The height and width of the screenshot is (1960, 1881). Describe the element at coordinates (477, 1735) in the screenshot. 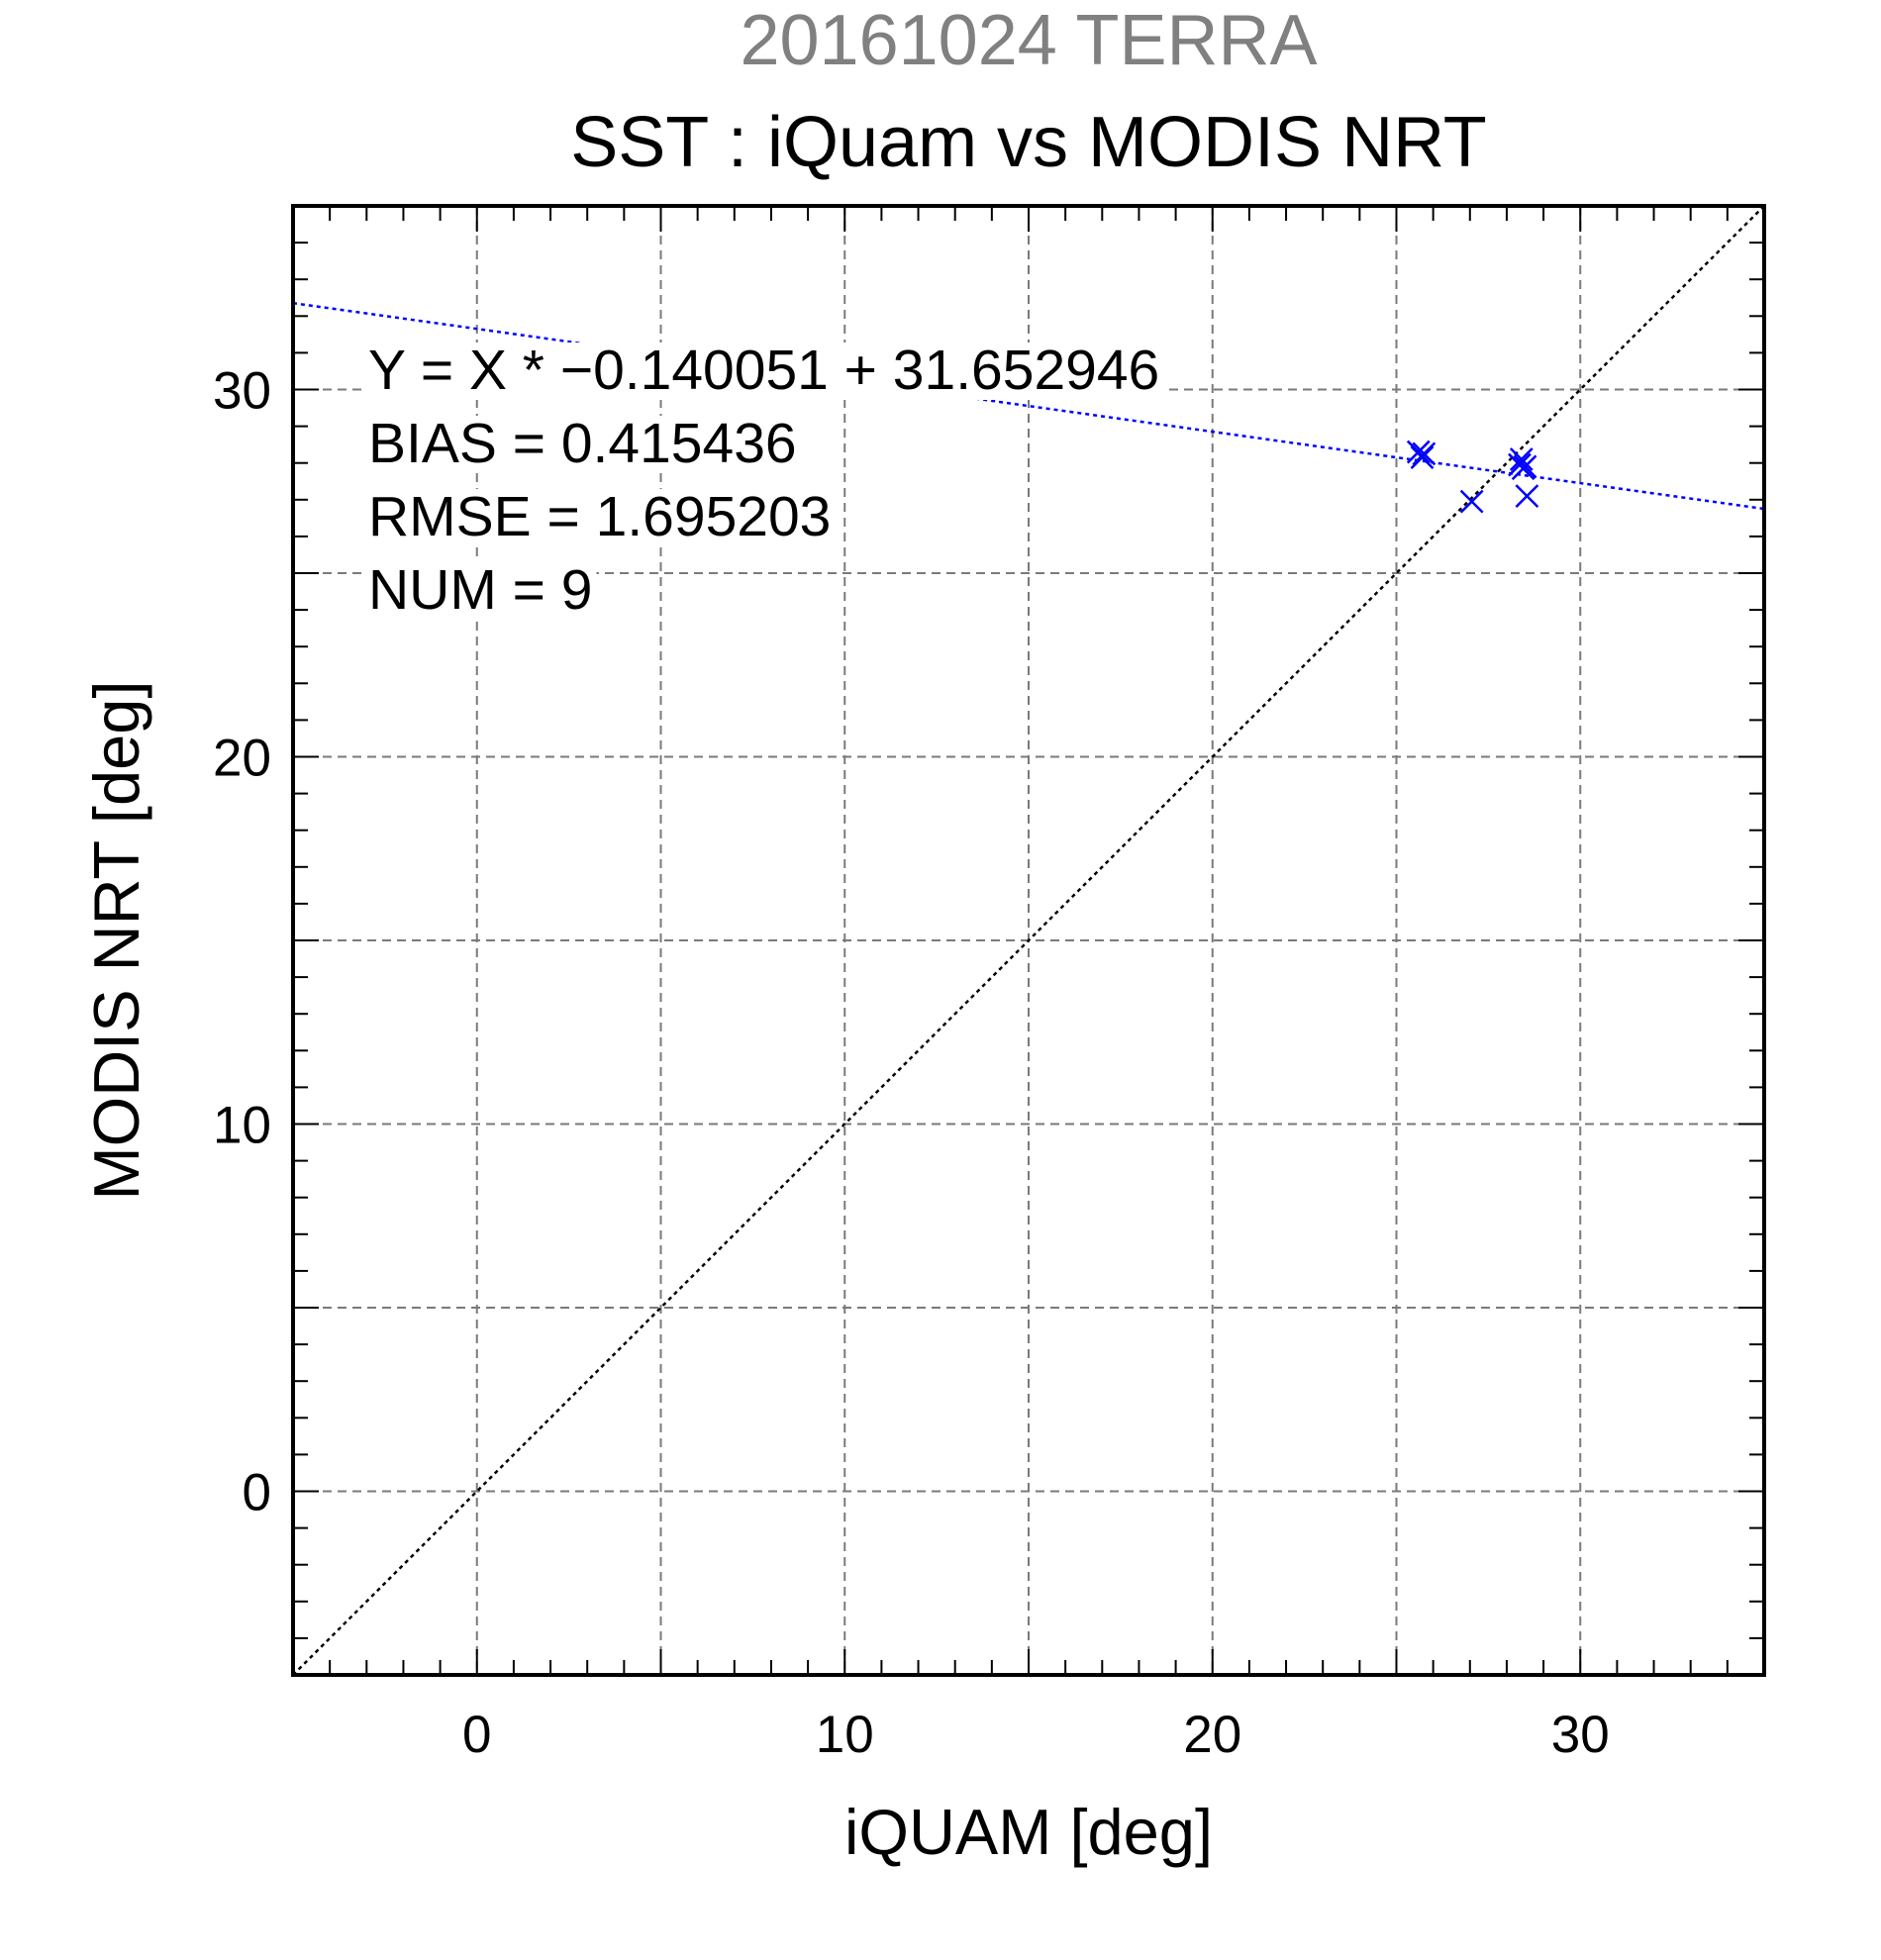

I see `x-tick-label: 0` at that location.